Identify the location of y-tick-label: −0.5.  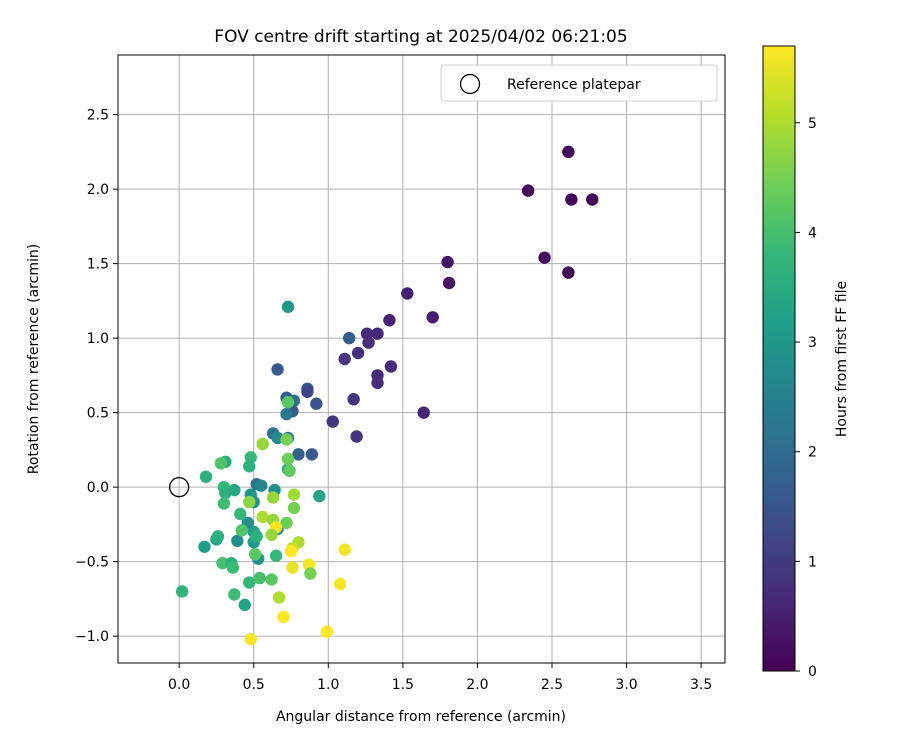
(92, 563).